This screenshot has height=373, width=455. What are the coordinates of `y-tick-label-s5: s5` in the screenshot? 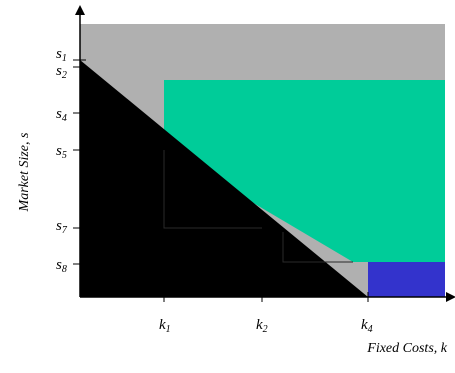 It's located at (61, 152).